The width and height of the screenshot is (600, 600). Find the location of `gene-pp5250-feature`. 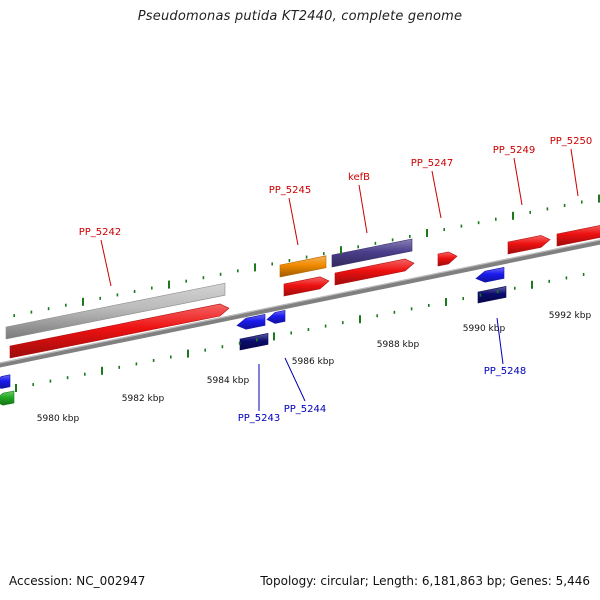

gene-pp5250-feature is located at coordinates (578, 235).